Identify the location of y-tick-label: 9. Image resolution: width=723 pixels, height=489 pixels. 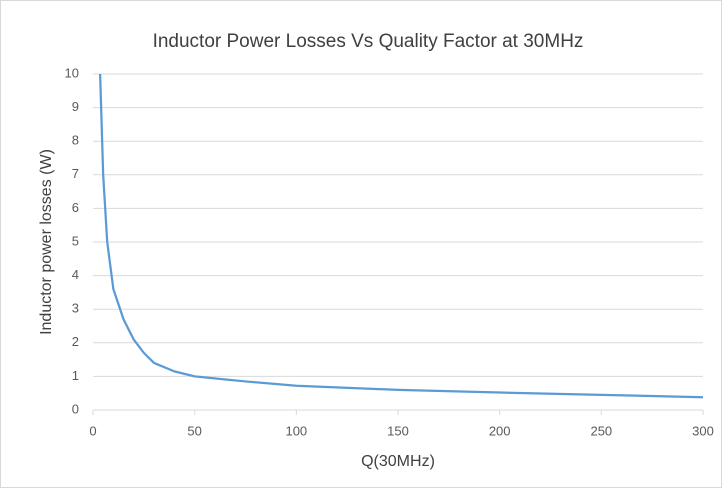
(75, 106).